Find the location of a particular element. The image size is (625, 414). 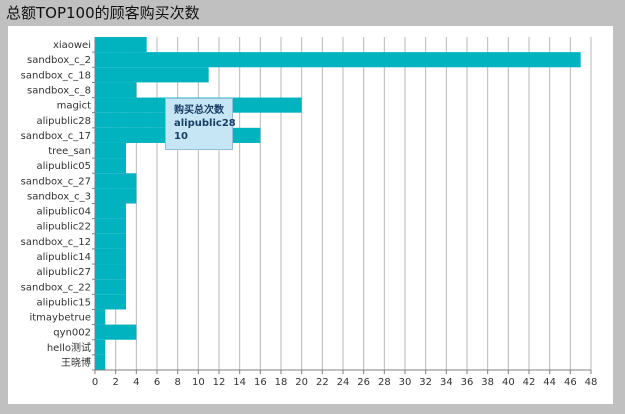

category-label: alipublic14 is located at coordinates (64, 257).